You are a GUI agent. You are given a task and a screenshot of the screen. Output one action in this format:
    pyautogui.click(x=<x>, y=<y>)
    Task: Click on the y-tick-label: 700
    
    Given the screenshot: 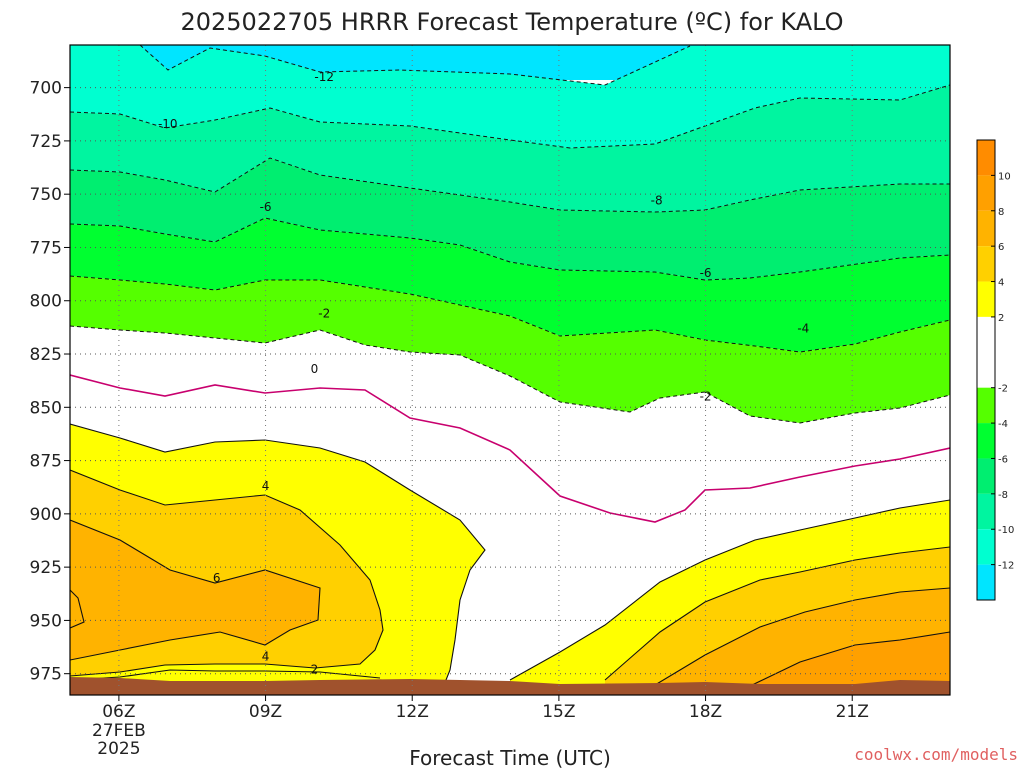 What is the action you would take?
    pyautogui.click(x=46, y=89)
    